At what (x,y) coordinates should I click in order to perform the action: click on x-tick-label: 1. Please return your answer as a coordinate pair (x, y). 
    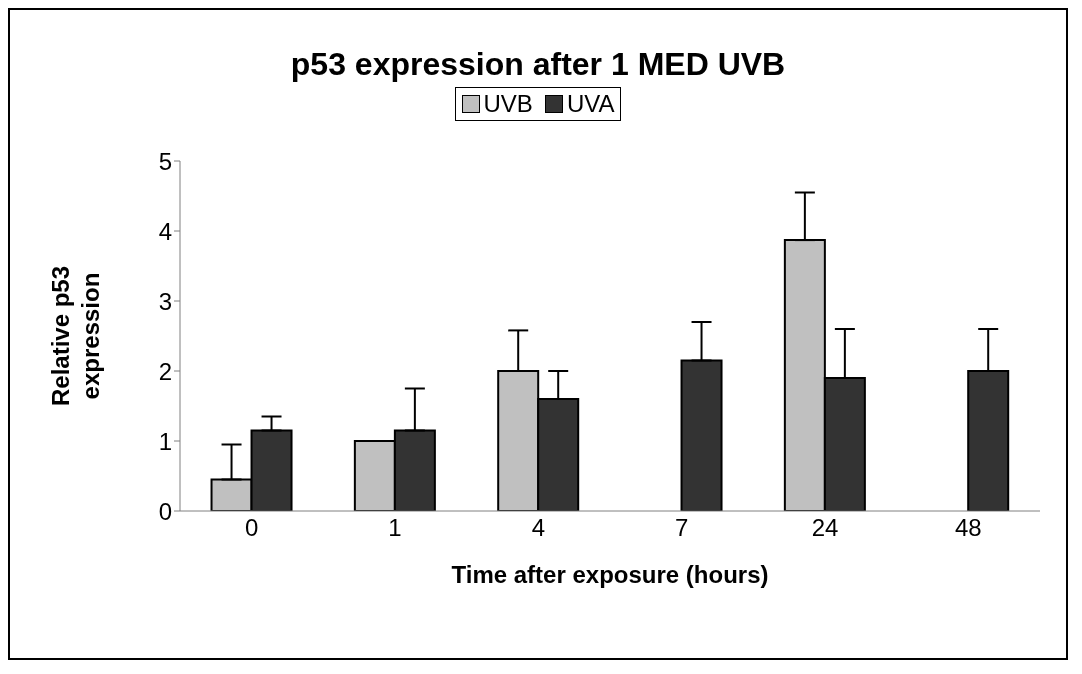
    Looking at the image, I should click on (395, 528).